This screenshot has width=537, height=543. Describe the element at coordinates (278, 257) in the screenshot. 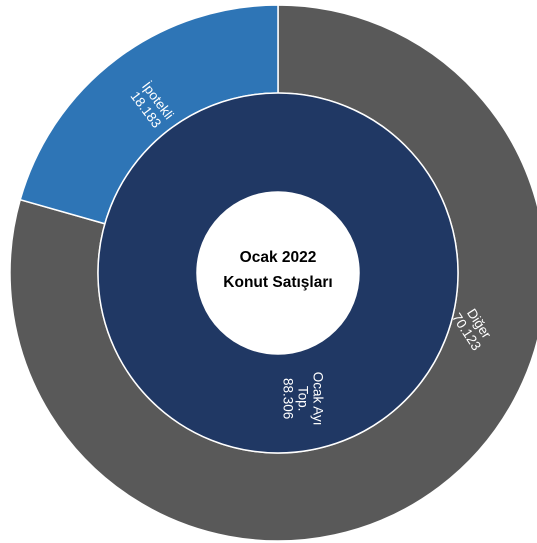

I see `chart-title-line-1: Ocak 2022` at that location.